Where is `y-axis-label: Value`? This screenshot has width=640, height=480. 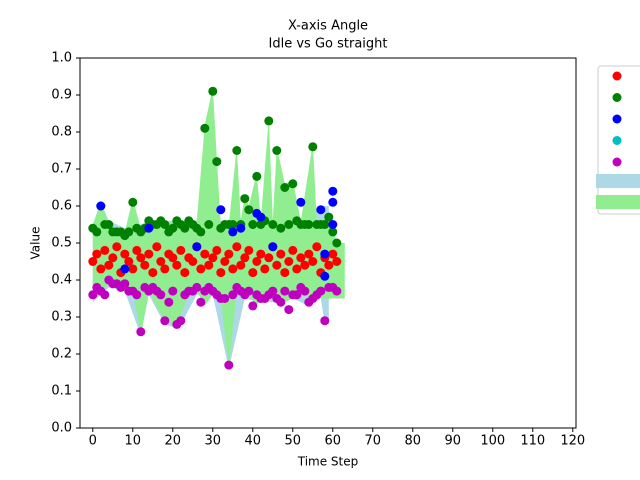
y-axis-label: Value is located at coordinates (36, 243).